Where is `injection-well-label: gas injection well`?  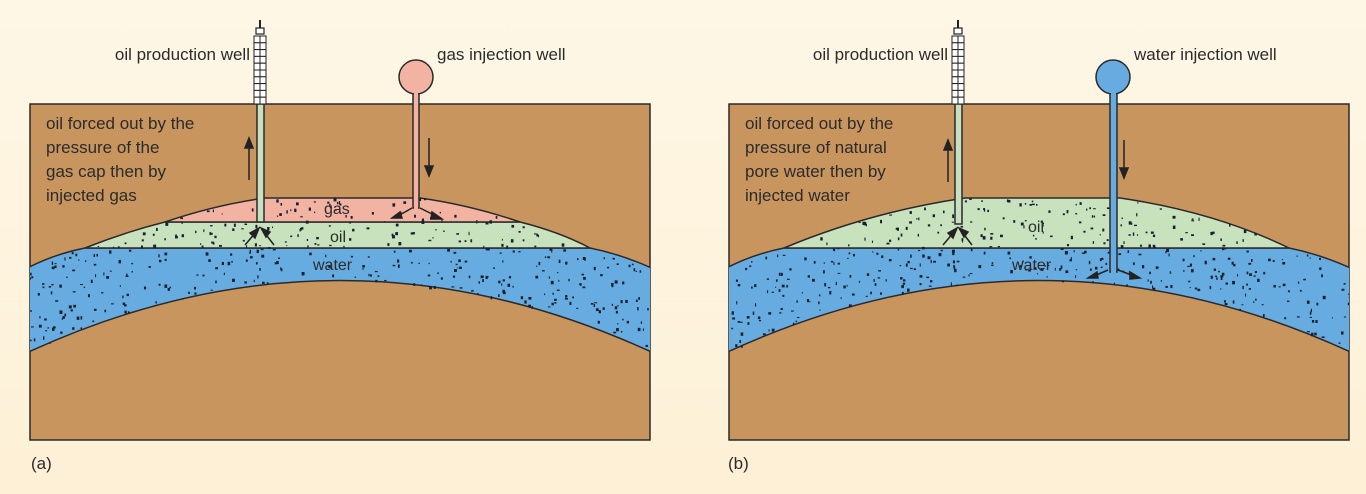 injection-well-label: gas injection well is located at coordinates (501, 54).